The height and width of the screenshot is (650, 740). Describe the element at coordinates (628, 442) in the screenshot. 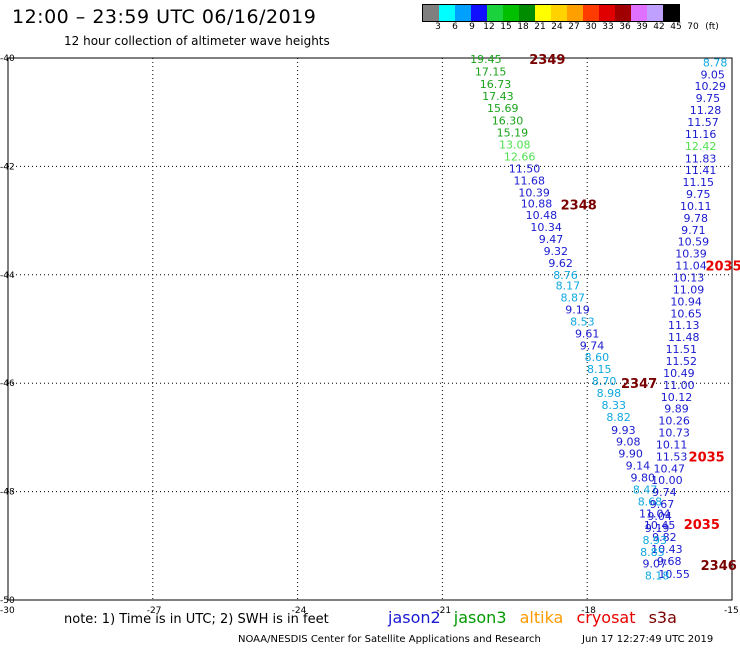

I see `wave-height-label: 9.08` at that location.